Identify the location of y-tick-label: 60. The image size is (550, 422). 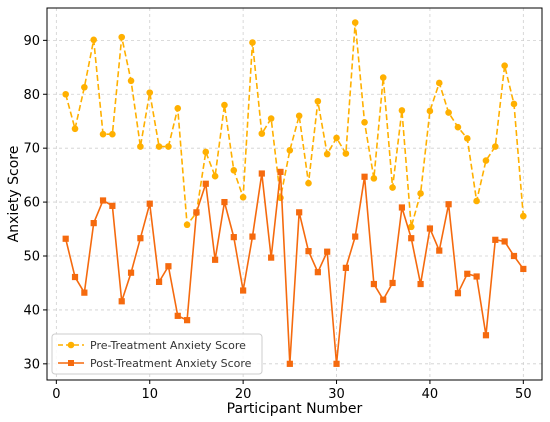
(31, 203).